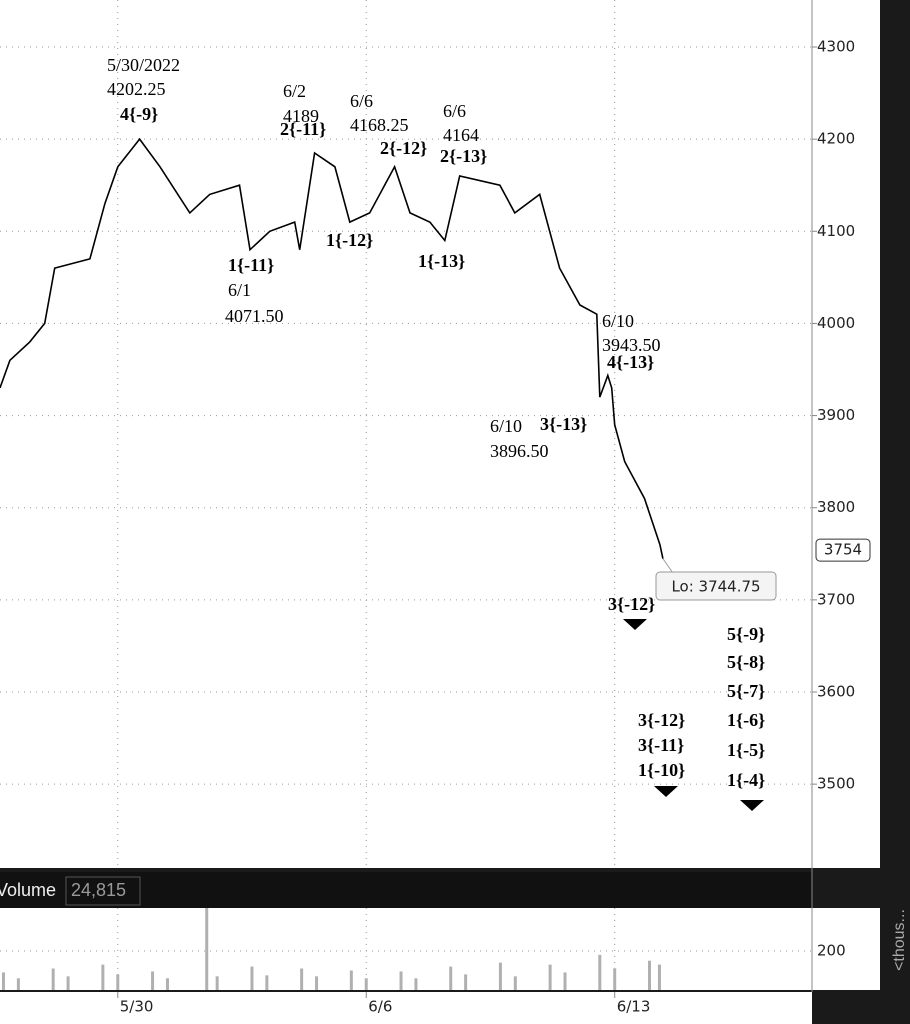  What do you see at coordinates (379, 125) in the screenshot?
I see `annotation: 4168.25` at bounding box center [379, 125].